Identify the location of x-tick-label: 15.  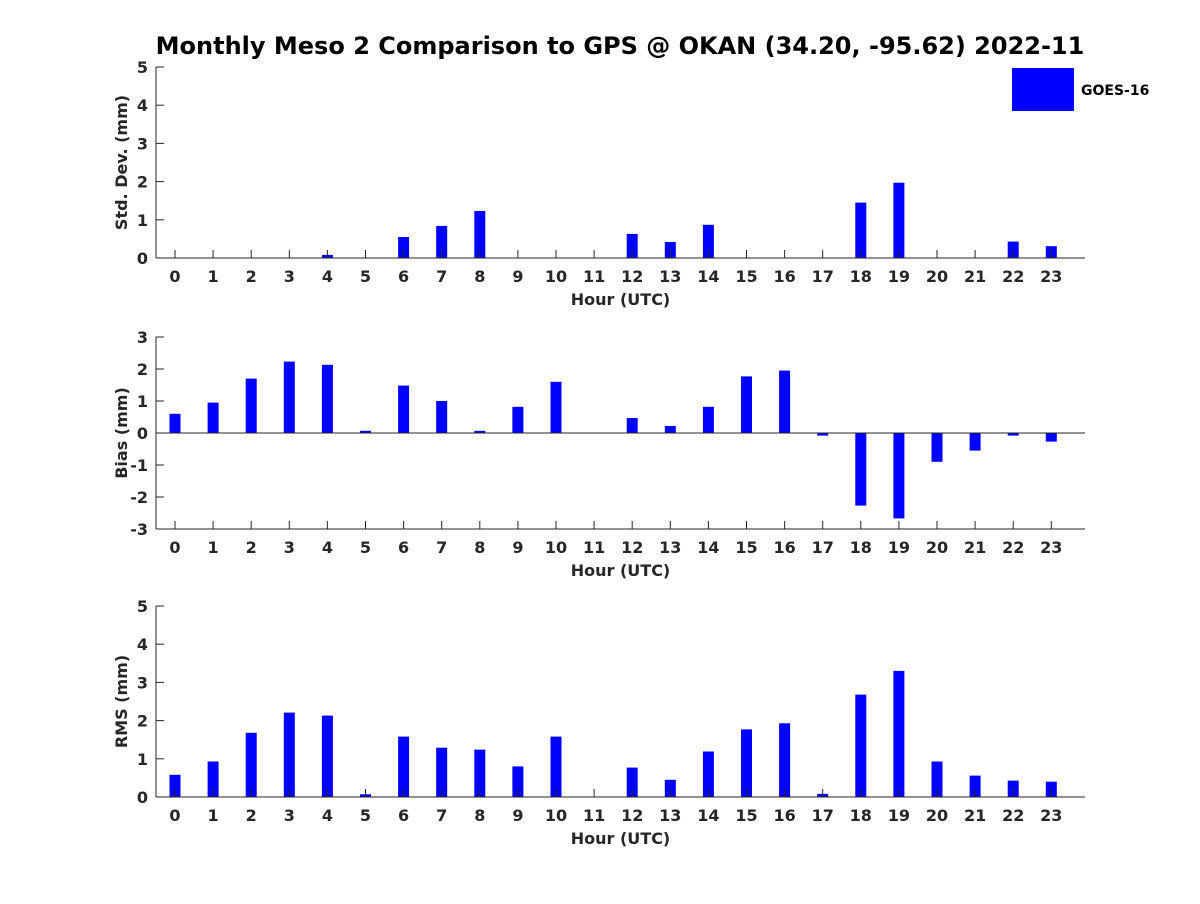
(746, 276).